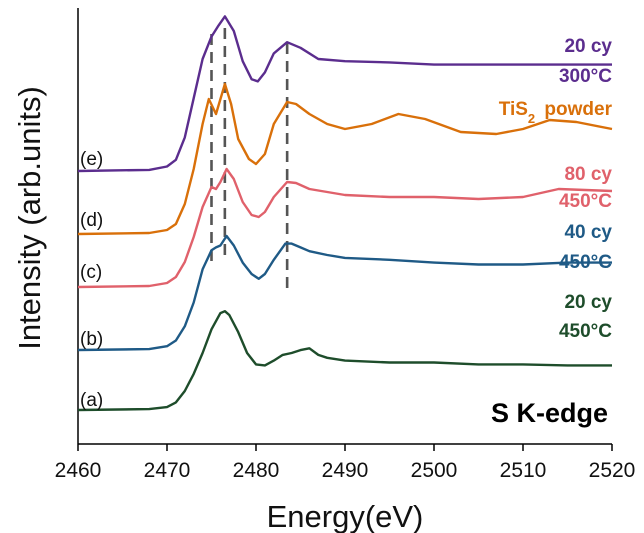  I want to click on y-axis-title: Intensity (arb.units), so click(29, 218).